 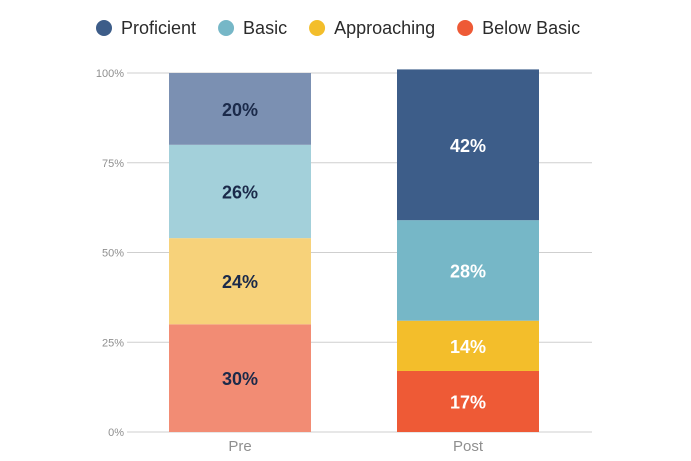 I want to click on data-label-pre-basic: 26%, so click(x=240, y=192).